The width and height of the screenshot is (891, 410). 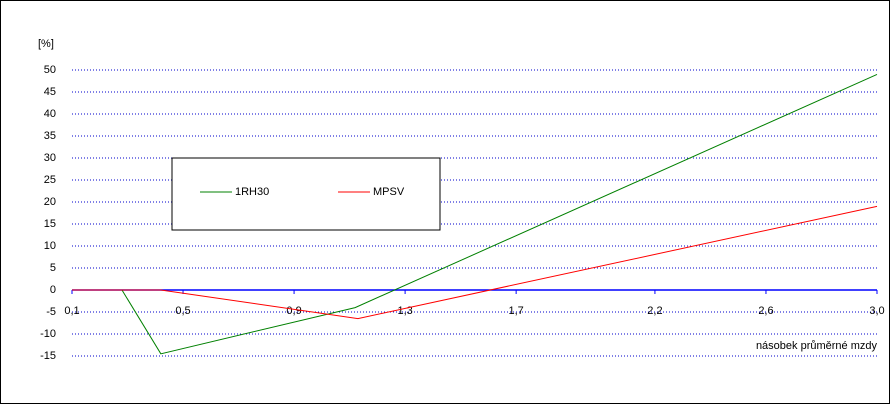 What do you see at coordinates (50, 136) in the screenshot?
I see `y-tick-label: 35` at bounding box center [50, 136].